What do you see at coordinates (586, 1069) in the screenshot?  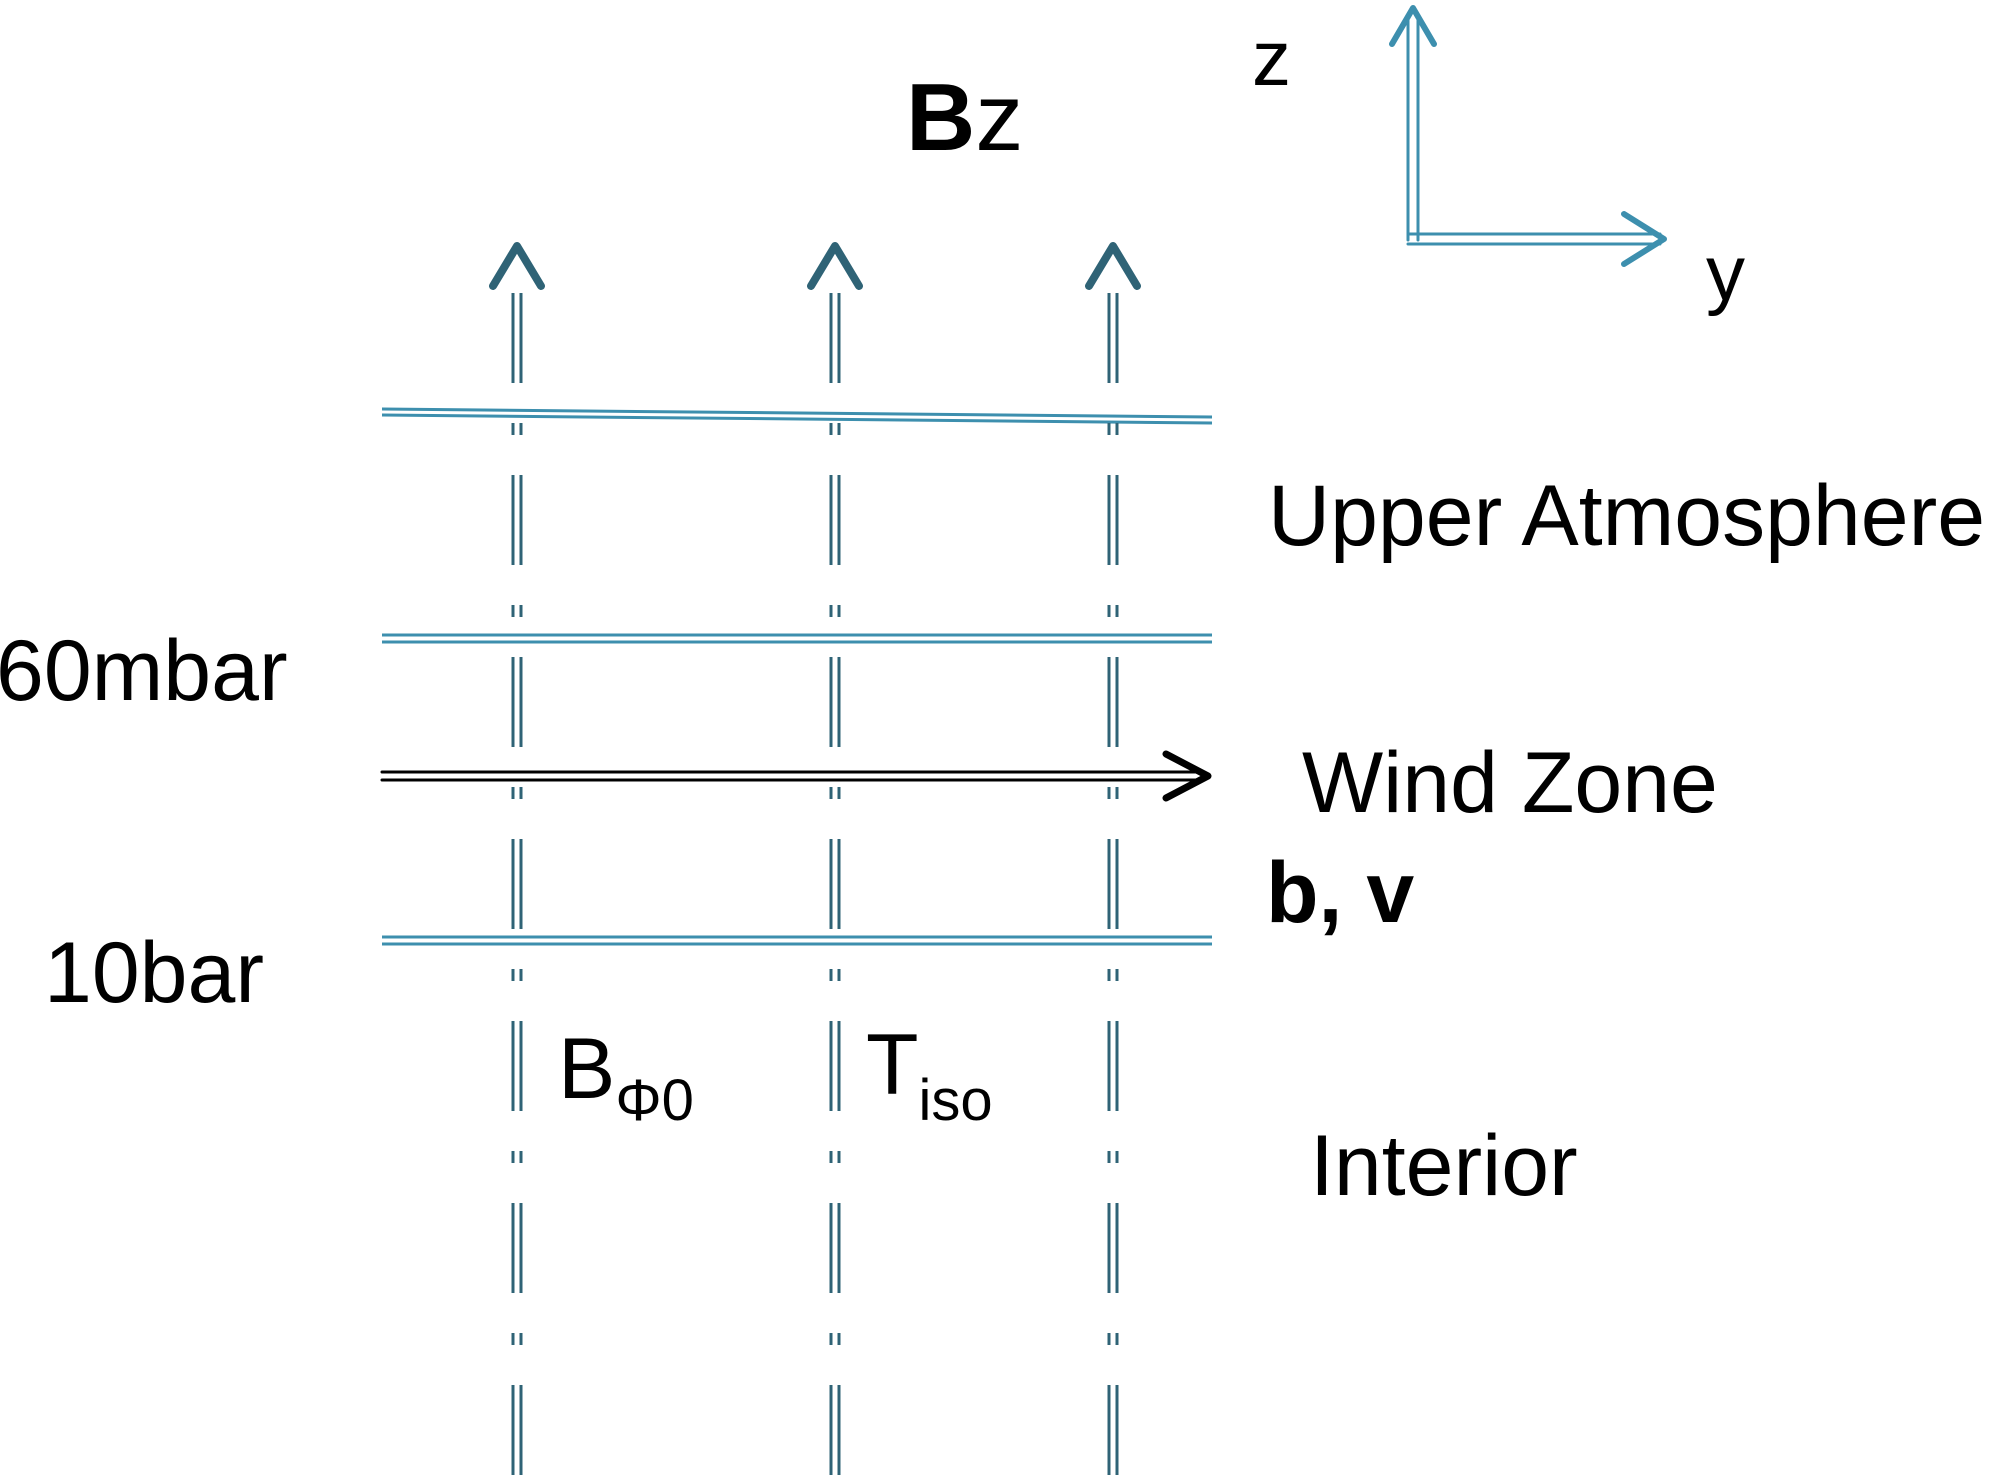 I see `bphi-base: B` at bounding box center [586, 1069].